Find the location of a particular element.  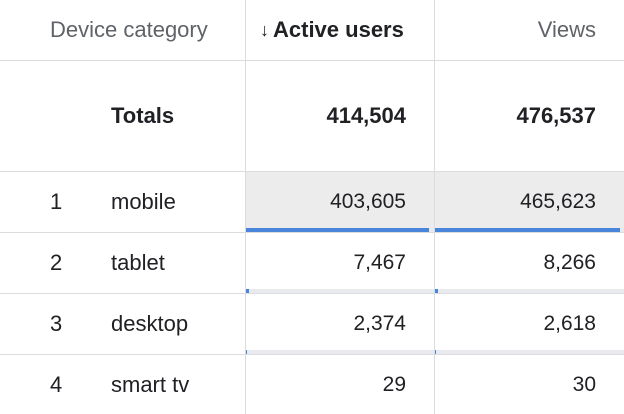

row-views: 465,623 is located at coordinates (529, 202).